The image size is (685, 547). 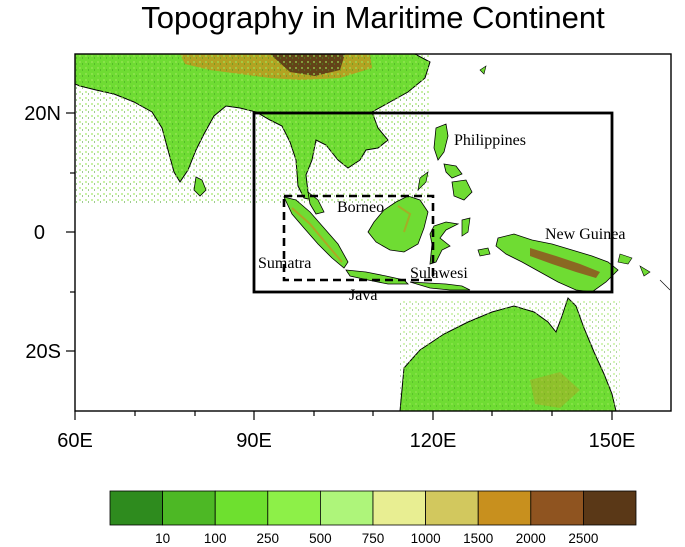 What do you see at coordinates (398, 224) in the screenshot?
I see `land-borneo` at bounding box center [398, 224].